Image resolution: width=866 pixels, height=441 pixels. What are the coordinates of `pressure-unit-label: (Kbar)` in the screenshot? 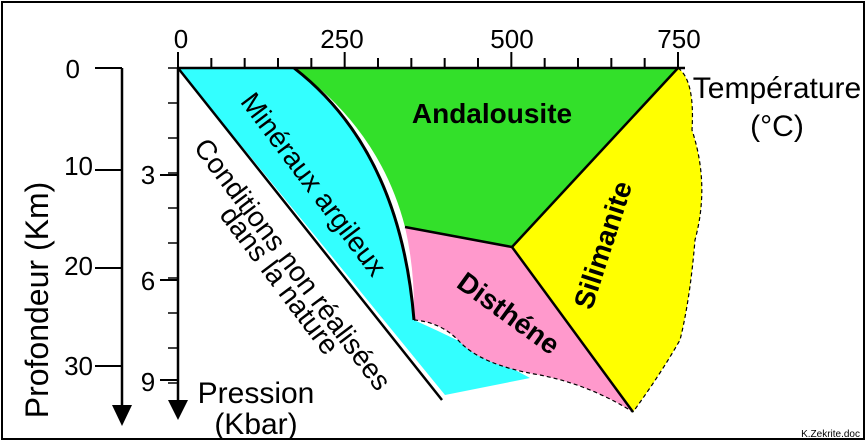 It's located at (255, 424).